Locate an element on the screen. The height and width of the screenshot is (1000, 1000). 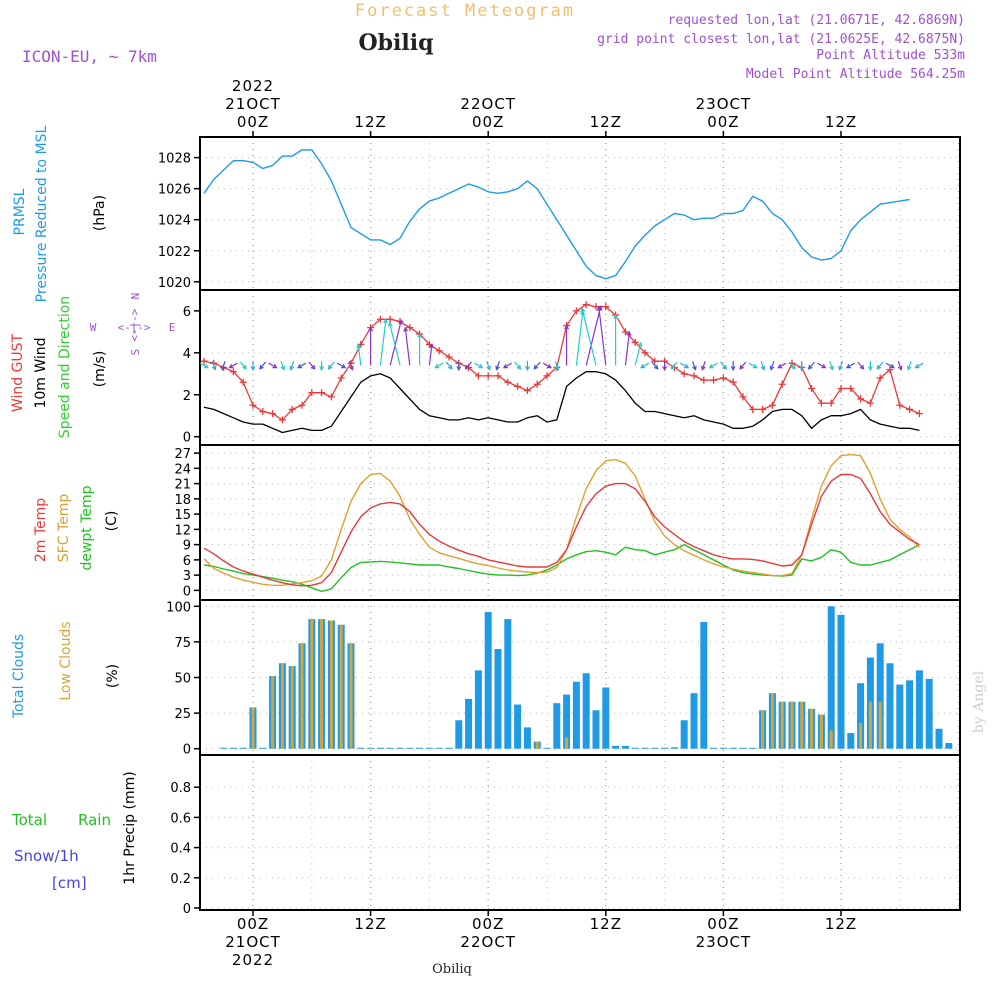
sfc-temp-line is located at coordinates (561, 519).